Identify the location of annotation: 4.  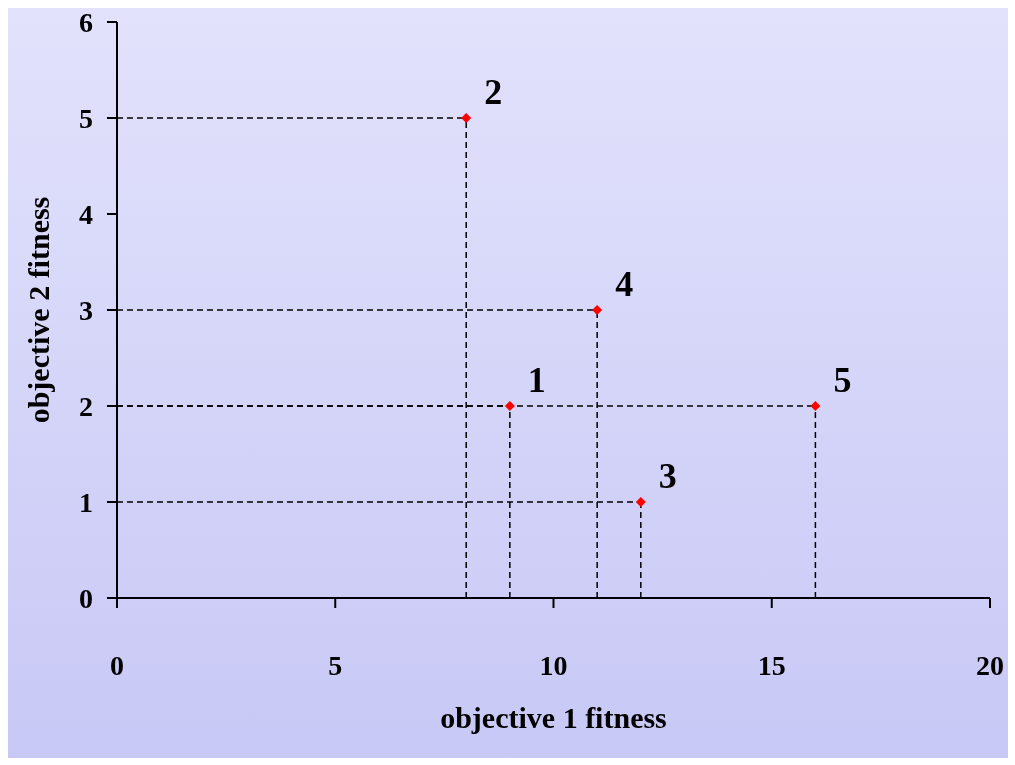
(624, 284).